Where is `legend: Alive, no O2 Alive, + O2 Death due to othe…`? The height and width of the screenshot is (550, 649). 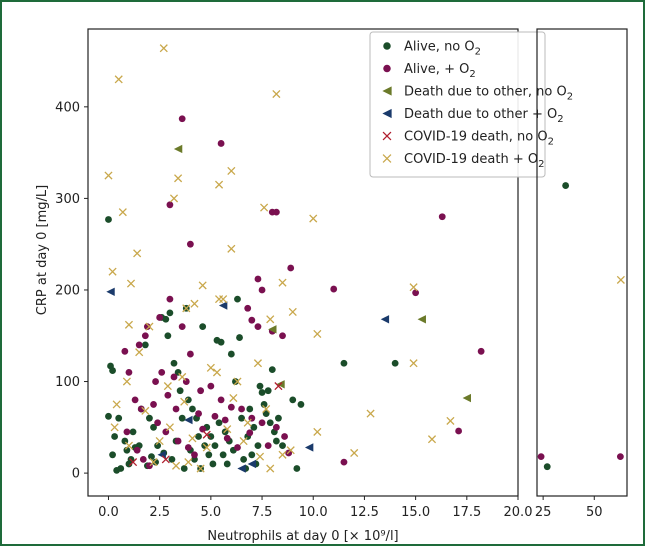 legend: Alive, no O2 Alive, + O2 Death due to othe… is located at coordinates (477, 105).